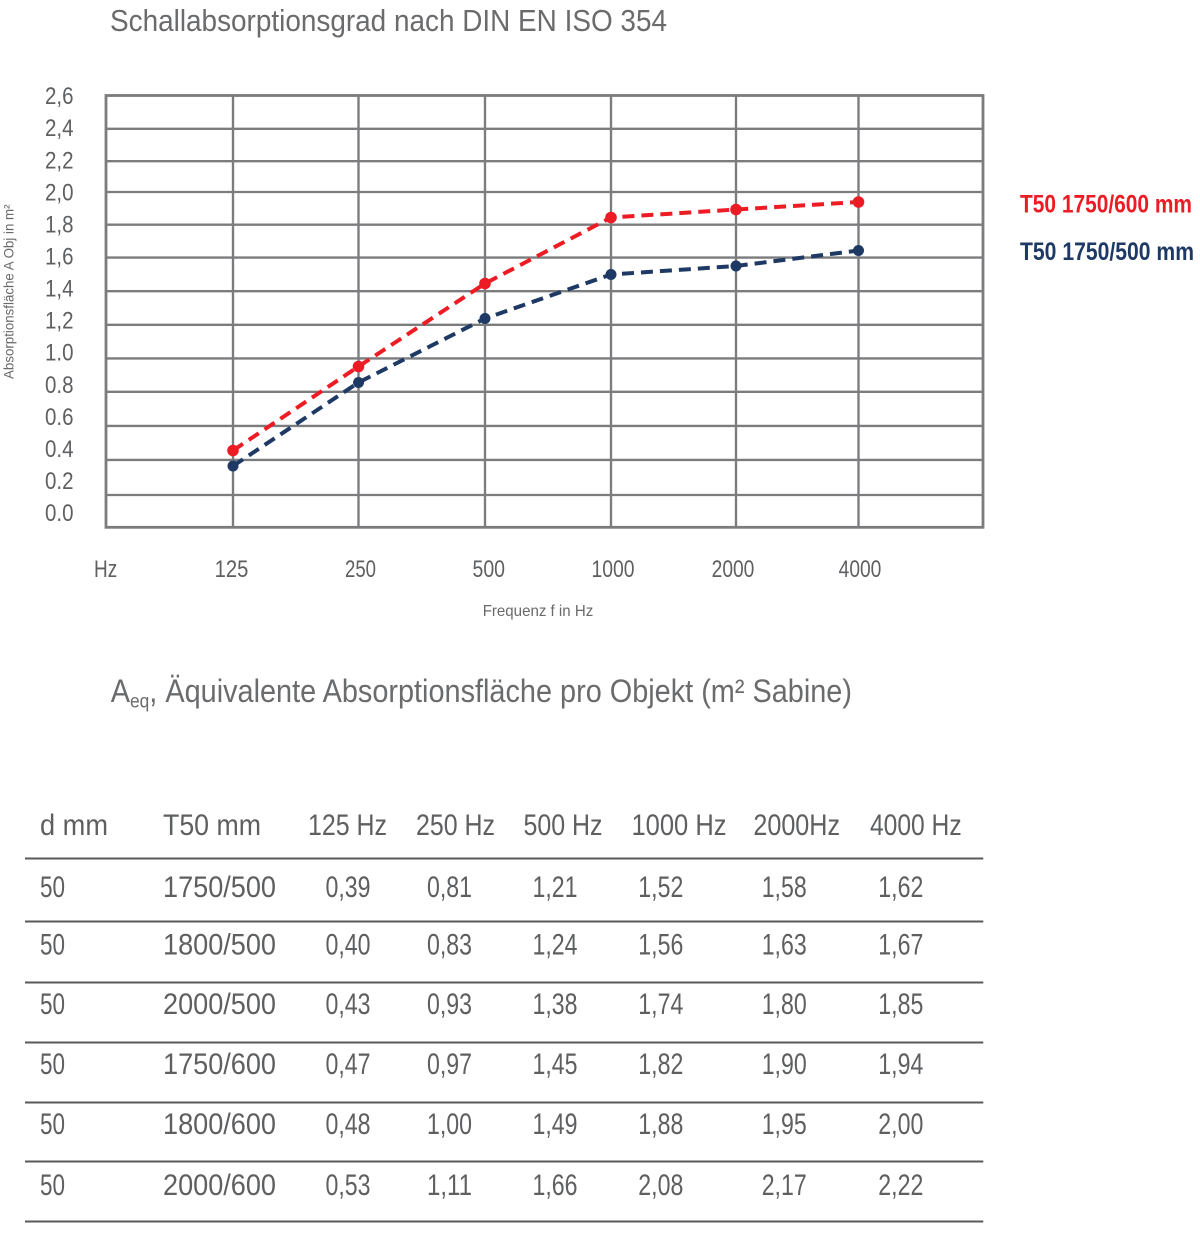 The width and height of the screenshot is (1200, 1239). Describe the element at coordinates (489, 569) in the screenshot. I see `svg-text: 500` at that location.